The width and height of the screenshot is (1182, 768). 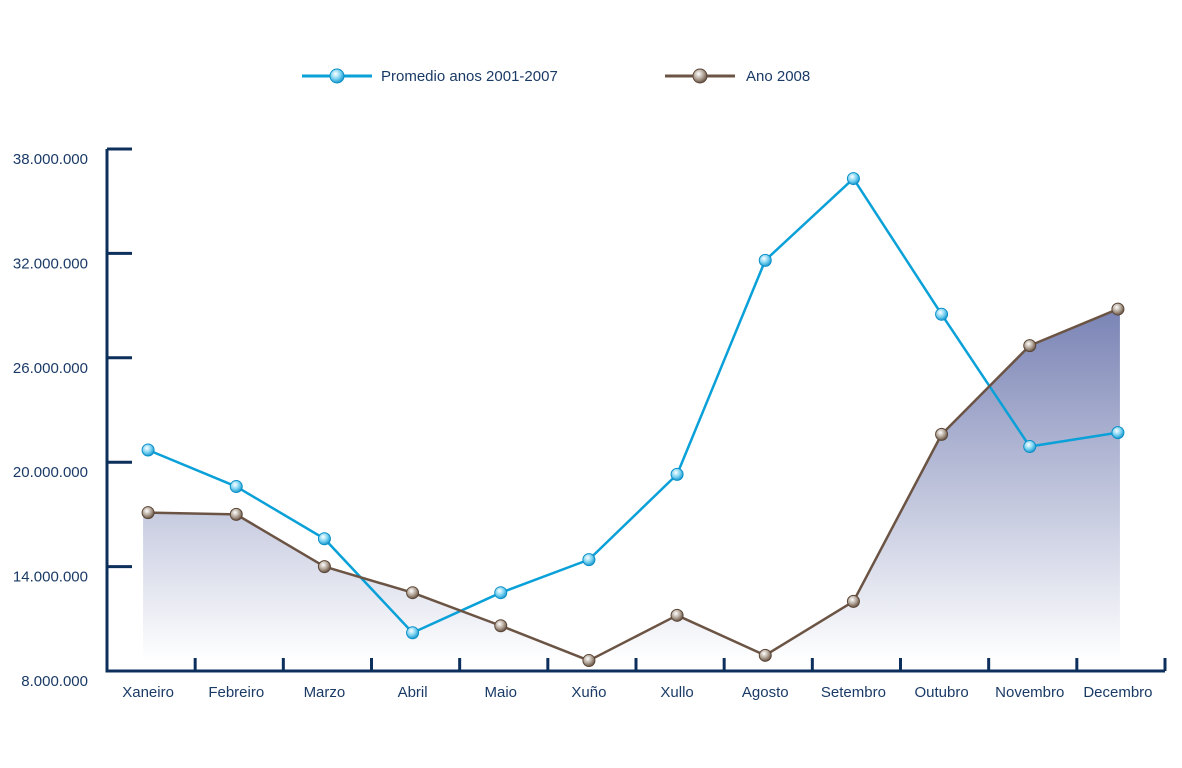 What do you see at coordinates (148, 692) in the screenshot?
I see `x-tick-label: Xaneiro` at bounding box center [148, 692].